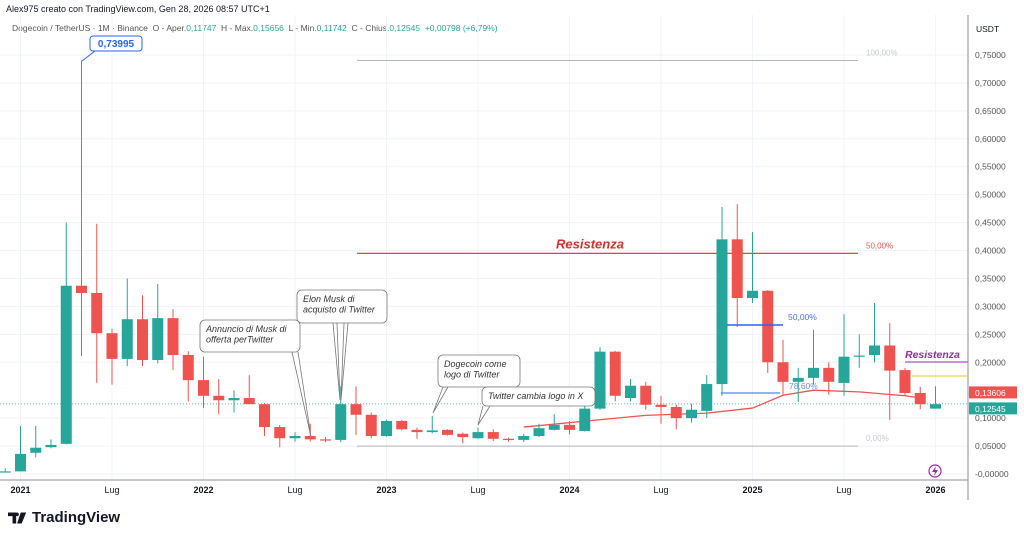 The image size is (1024, 538). What do you see at coordinates (329, 299) in the screenshot?
I see `note-musk-buy-text: Elon Musk di` at bounding box center [329, 299].